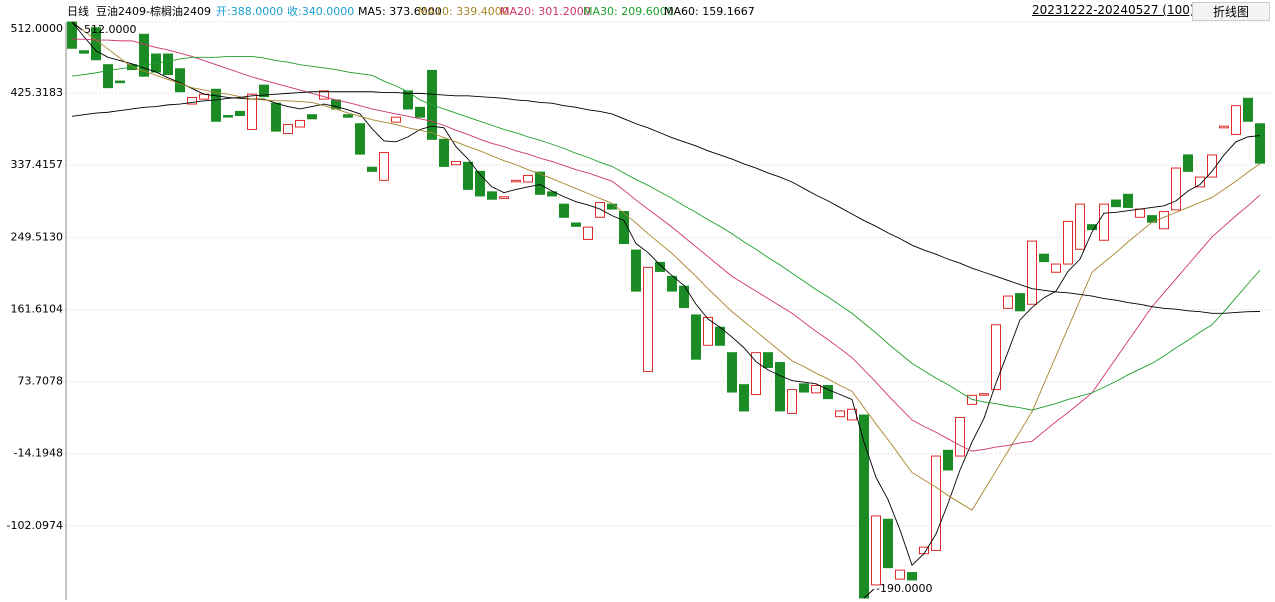  I want to click on annotation: -190.0000, so click(904, 588).